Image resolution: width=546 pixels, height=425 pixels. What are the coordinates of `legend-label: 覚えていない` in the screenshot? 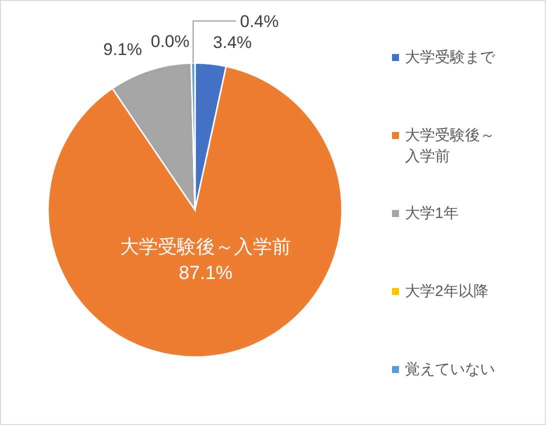 It's located at (450, 369).